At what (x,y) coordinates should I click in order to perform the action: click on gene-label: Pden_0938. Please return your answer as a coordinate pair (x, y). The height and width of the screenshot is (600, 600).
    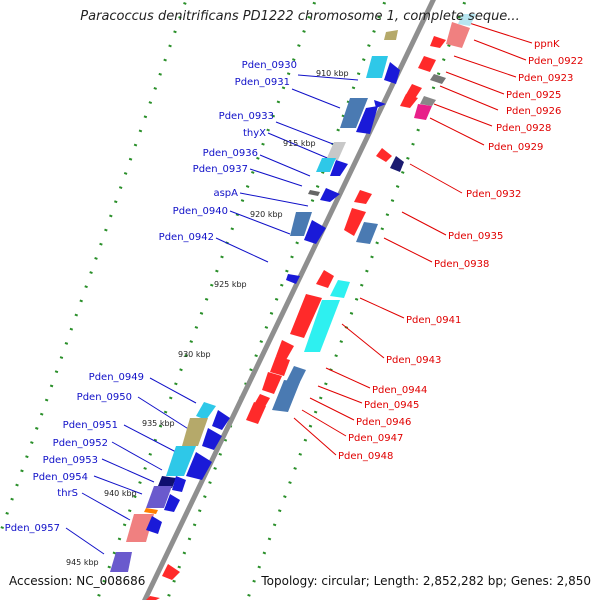
    Looking at the image, I should click on (461, 264).